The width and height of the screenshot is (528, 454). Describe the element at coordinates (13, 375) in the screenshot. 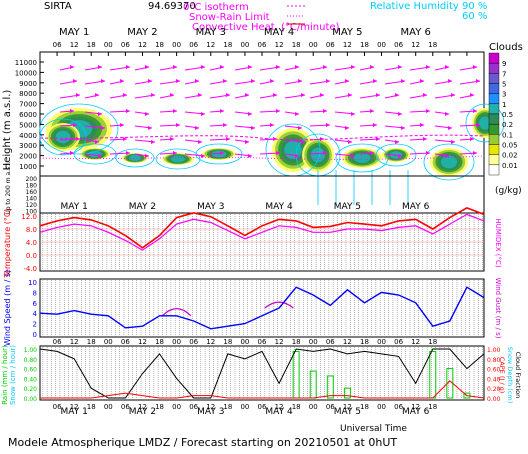

I see `snow-axis-label: Snow (cm / hour)` at that location.